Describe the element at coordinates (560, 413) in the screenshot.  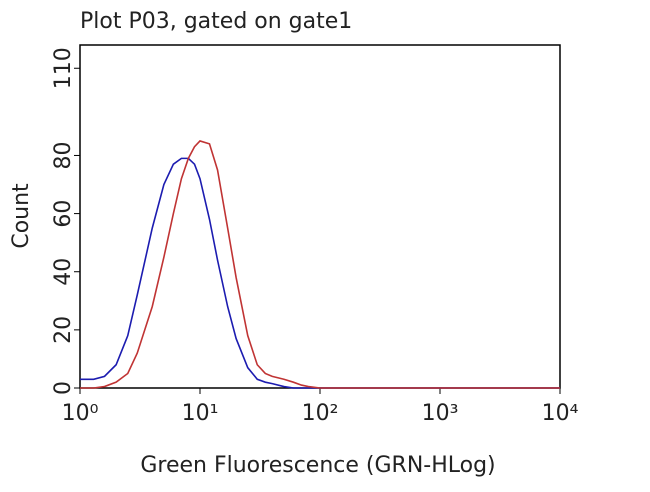
I see `x-tick-label: 10⁴` at that location.